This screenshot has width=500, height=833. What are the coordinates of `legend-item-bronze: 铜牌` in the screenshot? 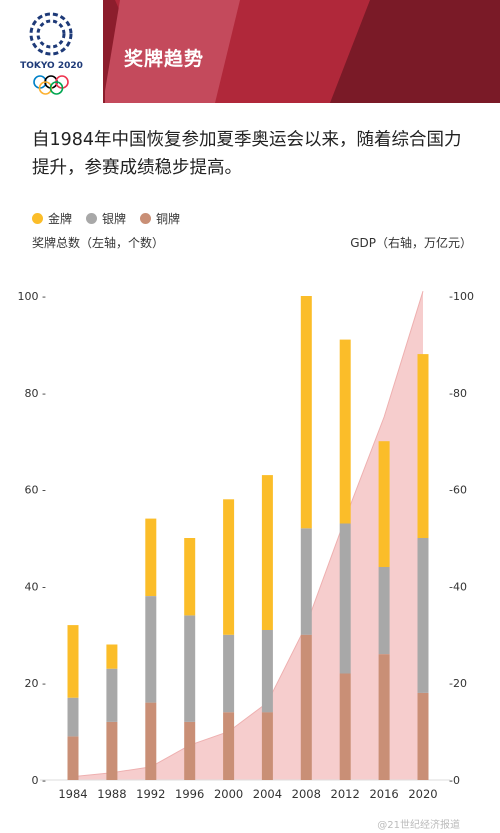 It's located at (160, 218).